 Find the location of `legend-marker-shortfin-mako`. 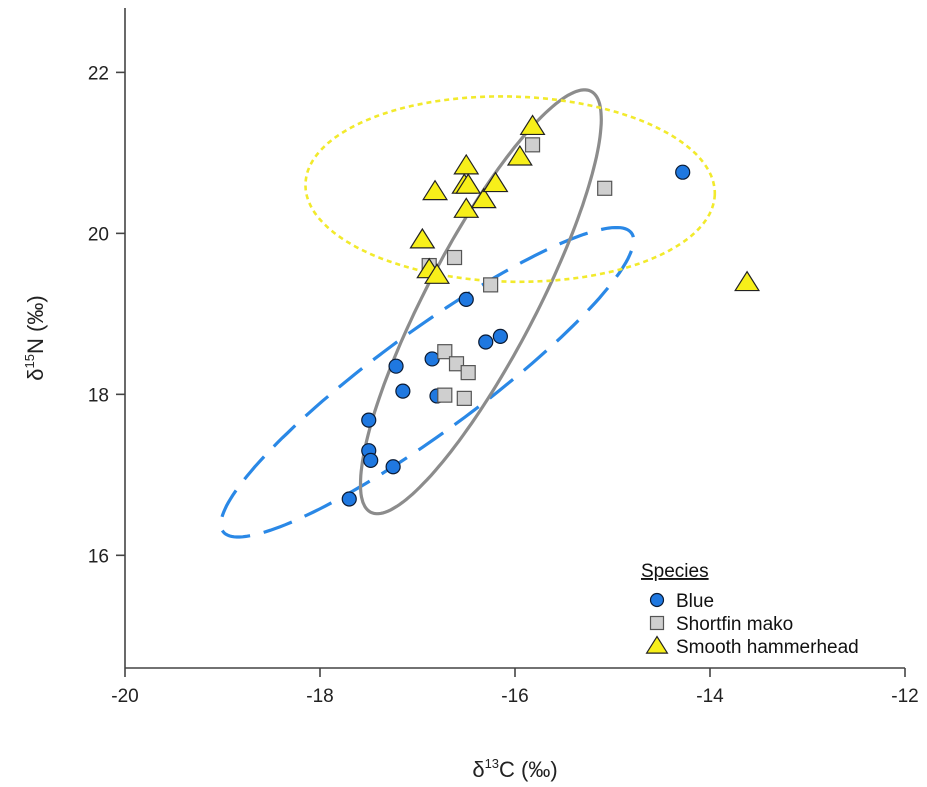

legend-marker-shortfin-mako is located at coordinates (657, 623).